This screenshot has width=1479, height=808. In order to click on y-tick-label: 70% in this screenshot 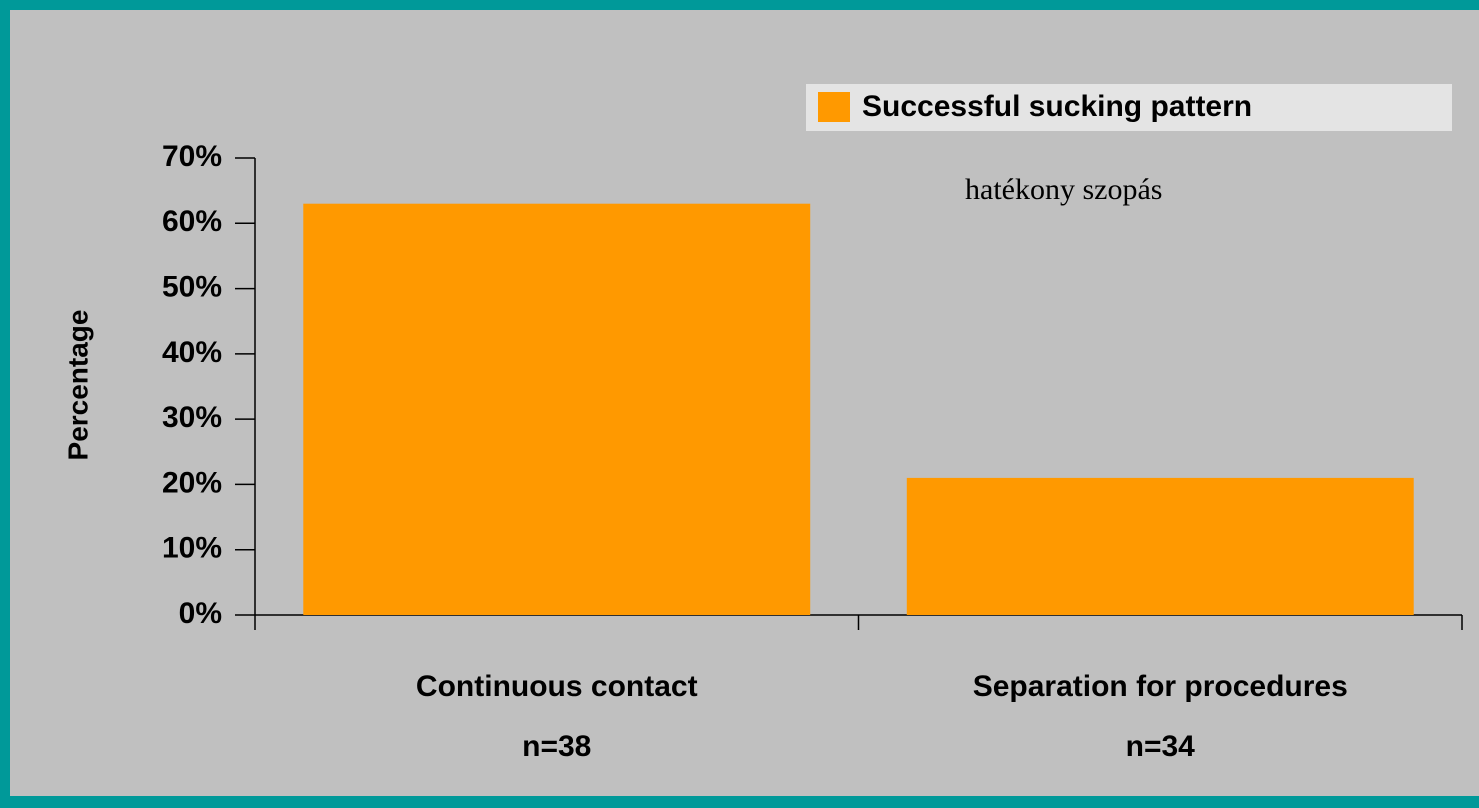, I will do `click(192, 156)`.